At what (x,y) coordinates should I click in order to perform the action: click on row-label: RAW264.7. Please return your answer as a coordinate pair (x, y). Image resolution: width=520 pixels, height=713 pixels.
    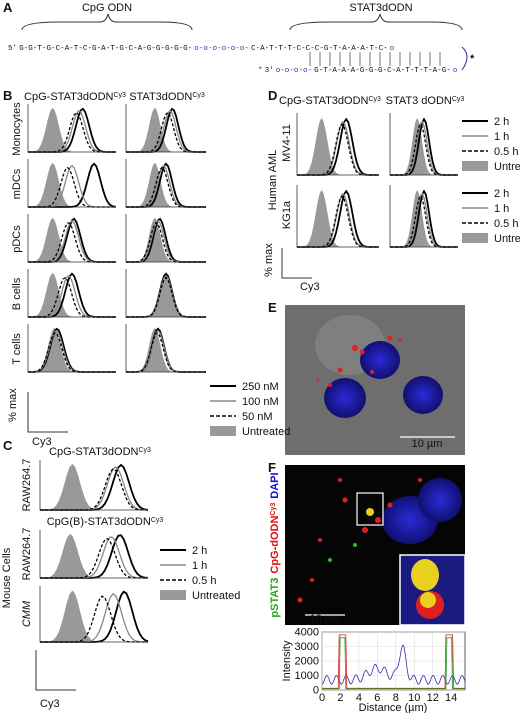
    Looking at the image, I should click on (27, 554).